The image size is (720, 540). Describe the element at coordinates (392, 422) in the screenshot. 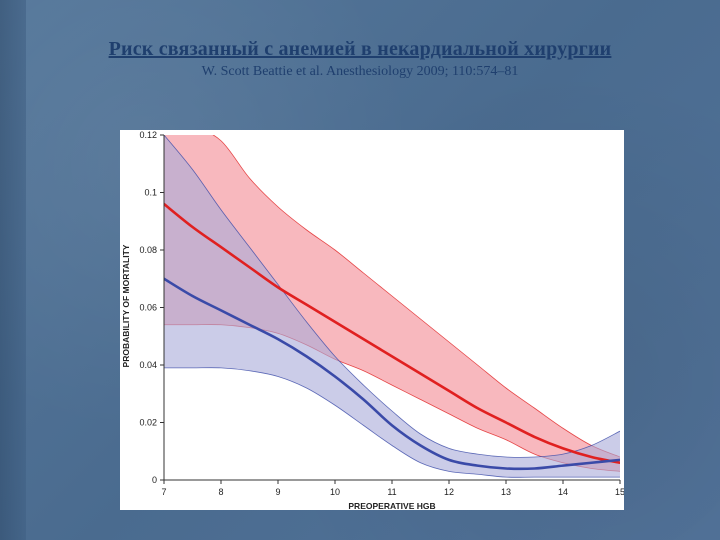

I see `blue-series-lower-bound` at that location.